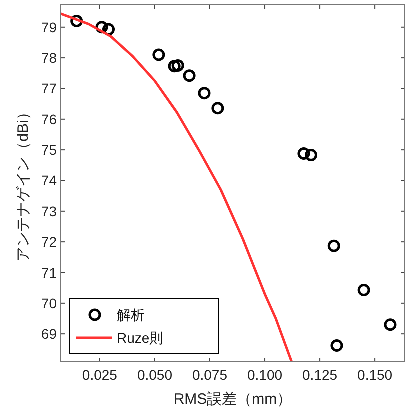 Image resolution: width=406 pixels, height=412 pixels. Describe the element at coordinates (140, 338) in the screenshot. I see `legend-label: Ruze則` at that location.